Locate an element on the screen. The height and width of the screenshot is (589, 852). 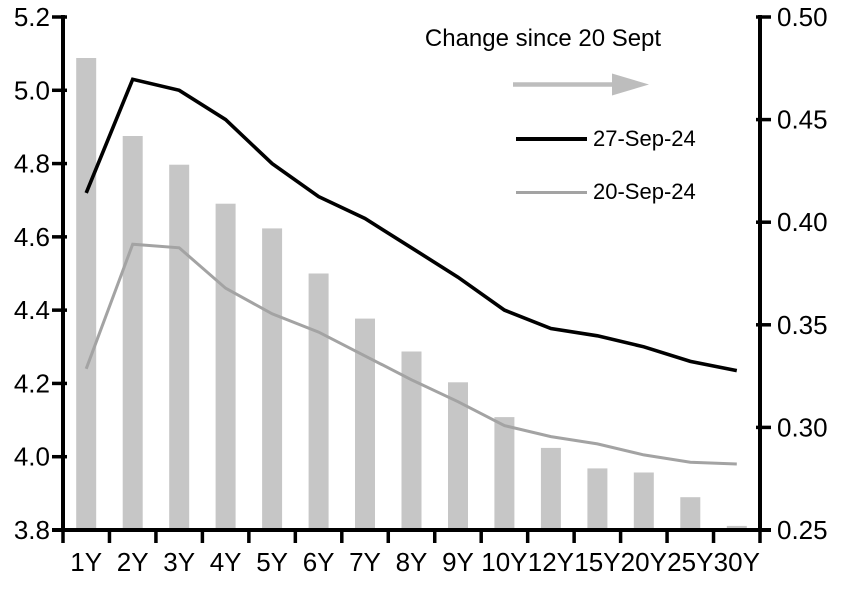
bar-9Y is located at coordinates (458, 456).